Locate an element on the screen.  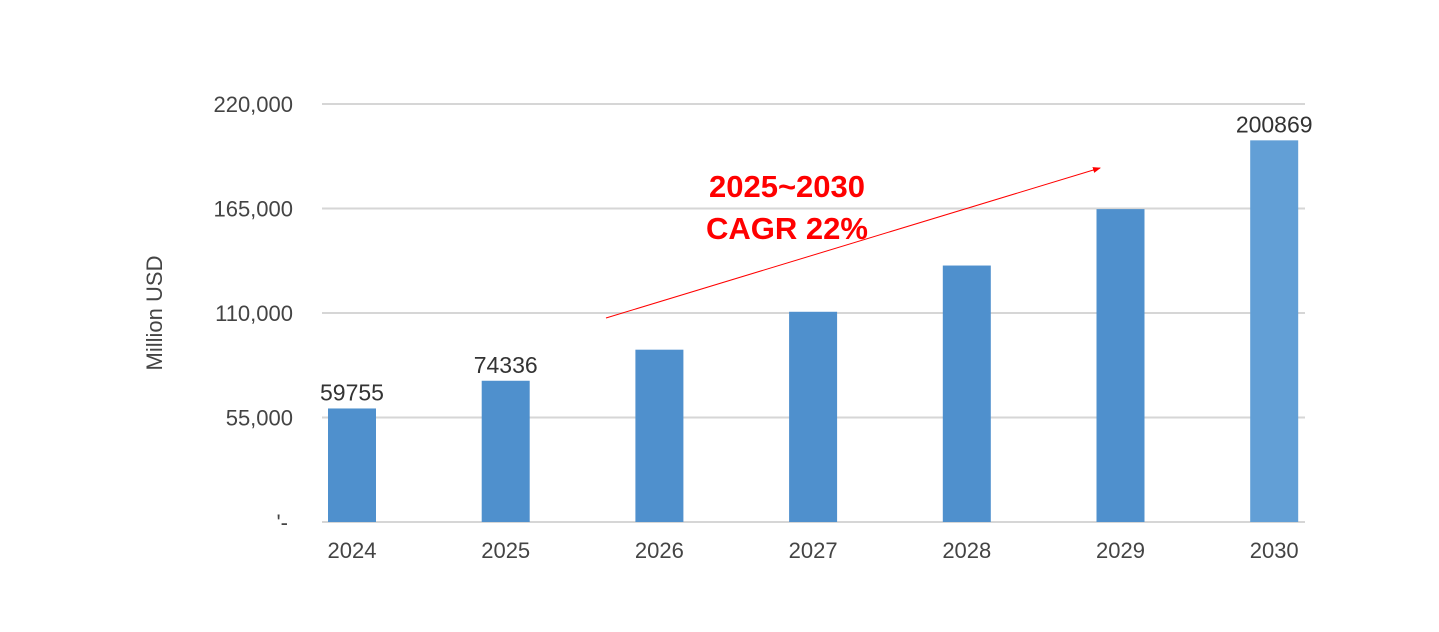
bar-2024 is located at coordinates (352, 465).